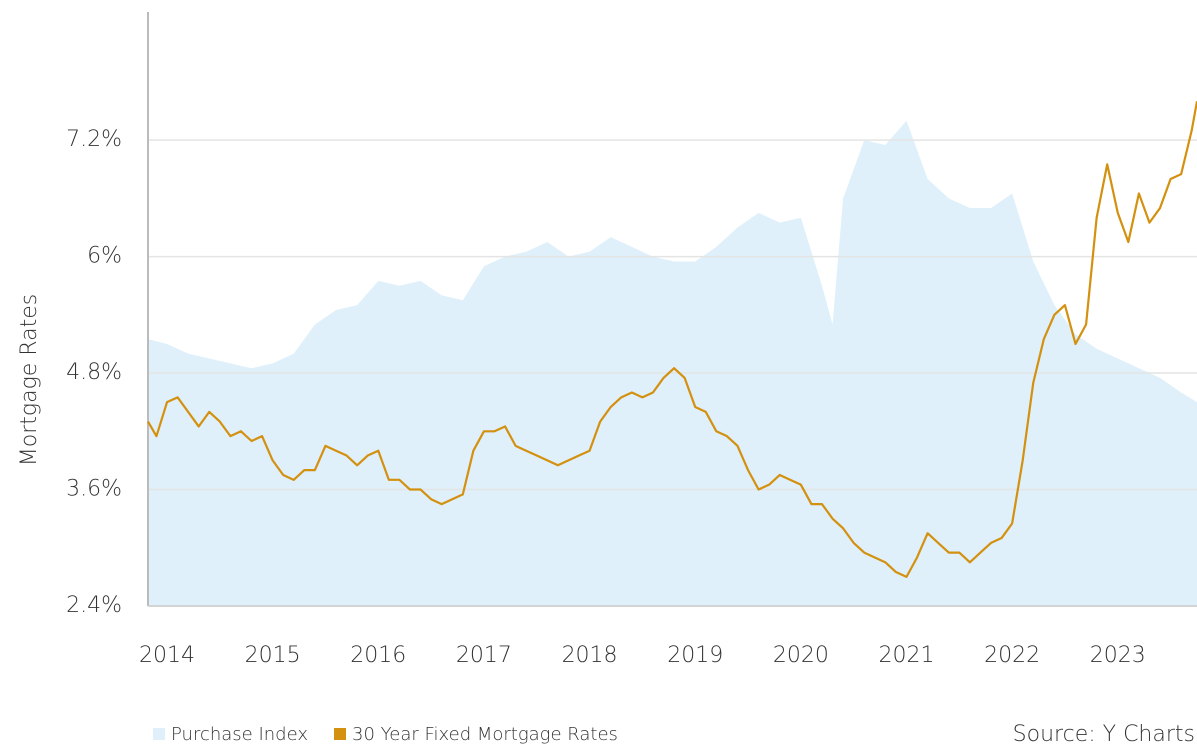  What do you see at coordinates (1118, 655) in the screenshot?
I see `x-tick-label: 2023` at bounding box center [1118, 655].